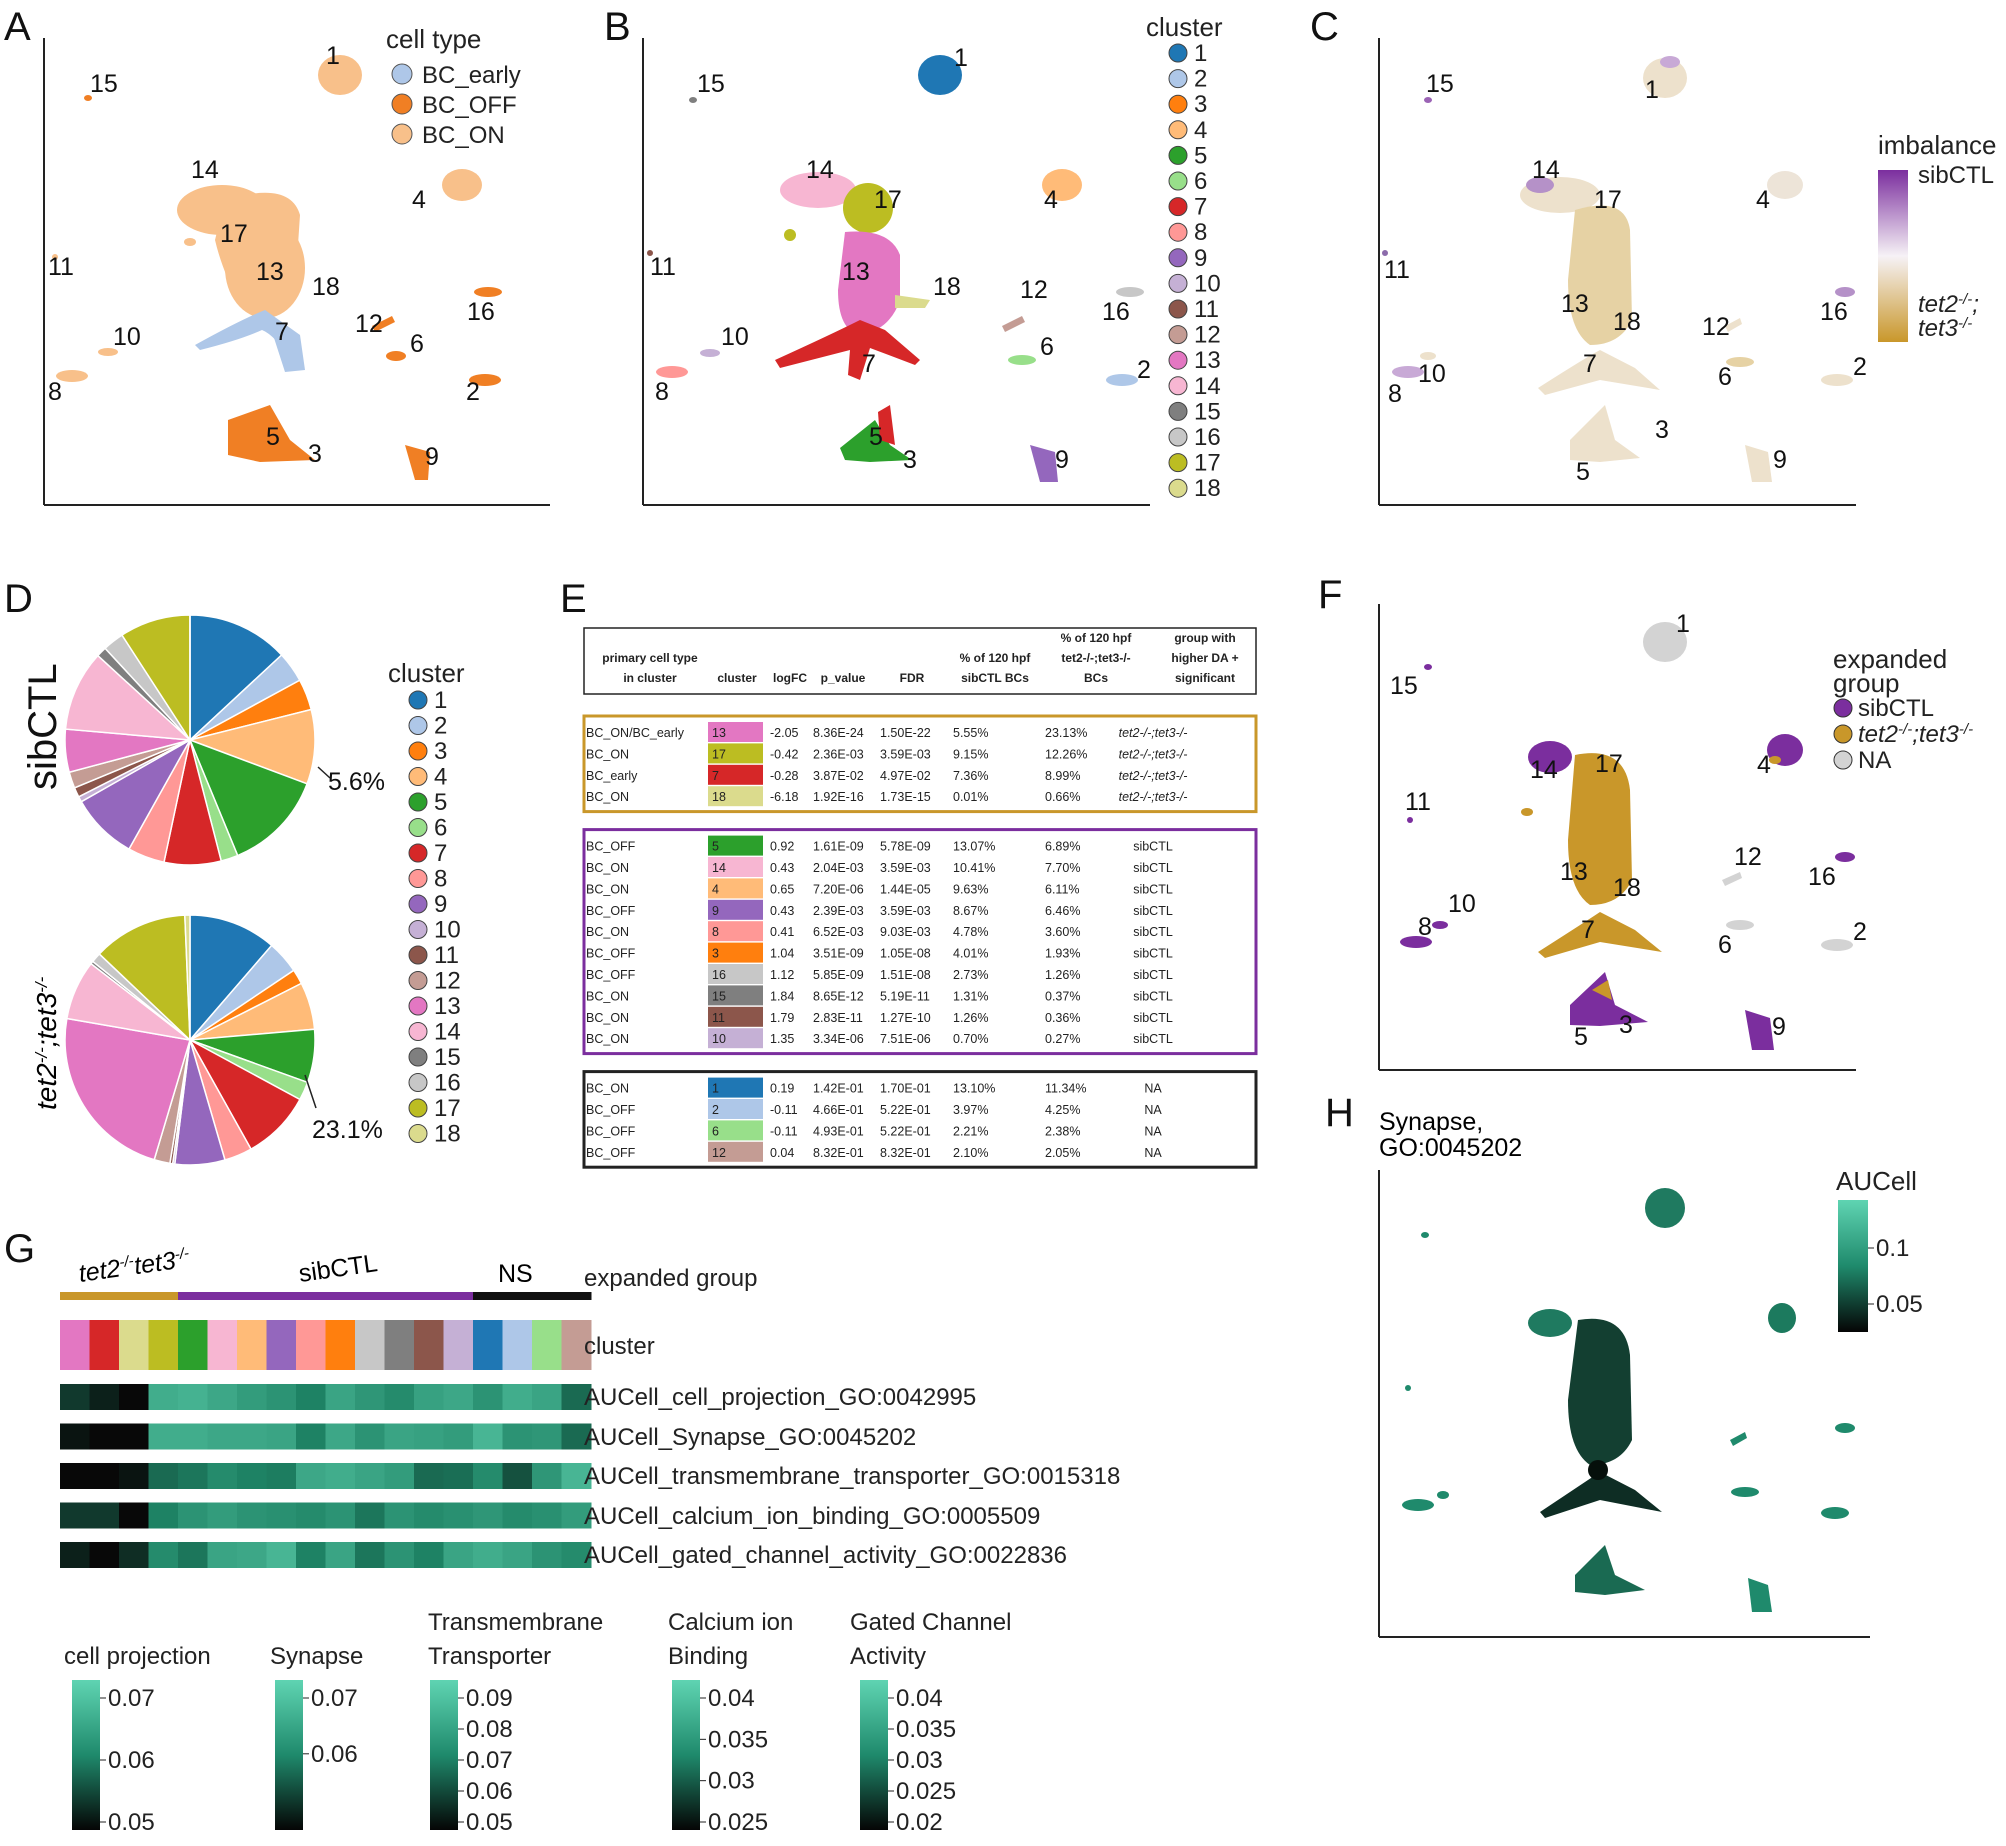  Describe the element at coordinates (347, 1130) in the screenshot. I see `pie-2-callout: 23.1%` at that location.